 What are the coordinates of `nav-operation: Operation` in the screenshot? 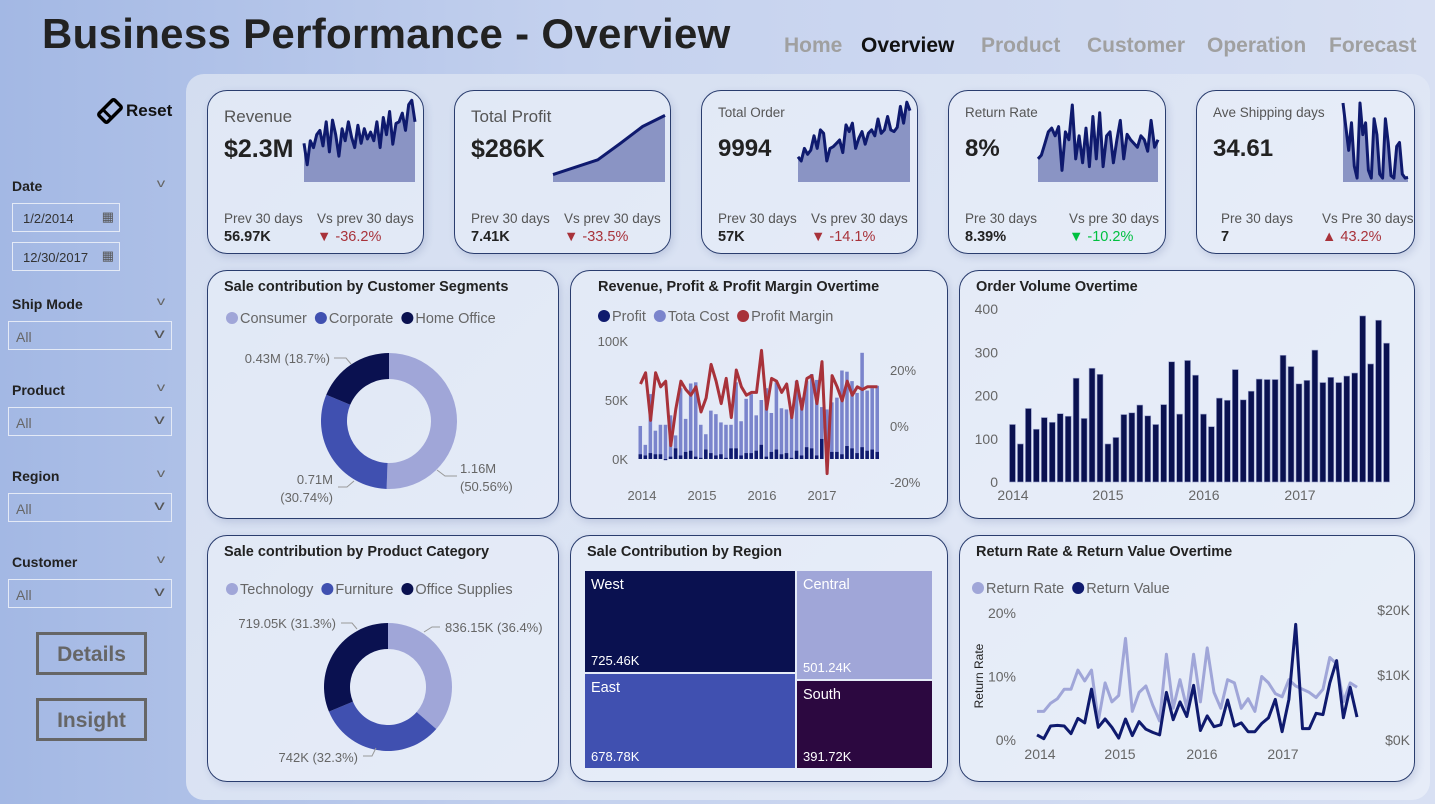 It's located at (1257, 45).